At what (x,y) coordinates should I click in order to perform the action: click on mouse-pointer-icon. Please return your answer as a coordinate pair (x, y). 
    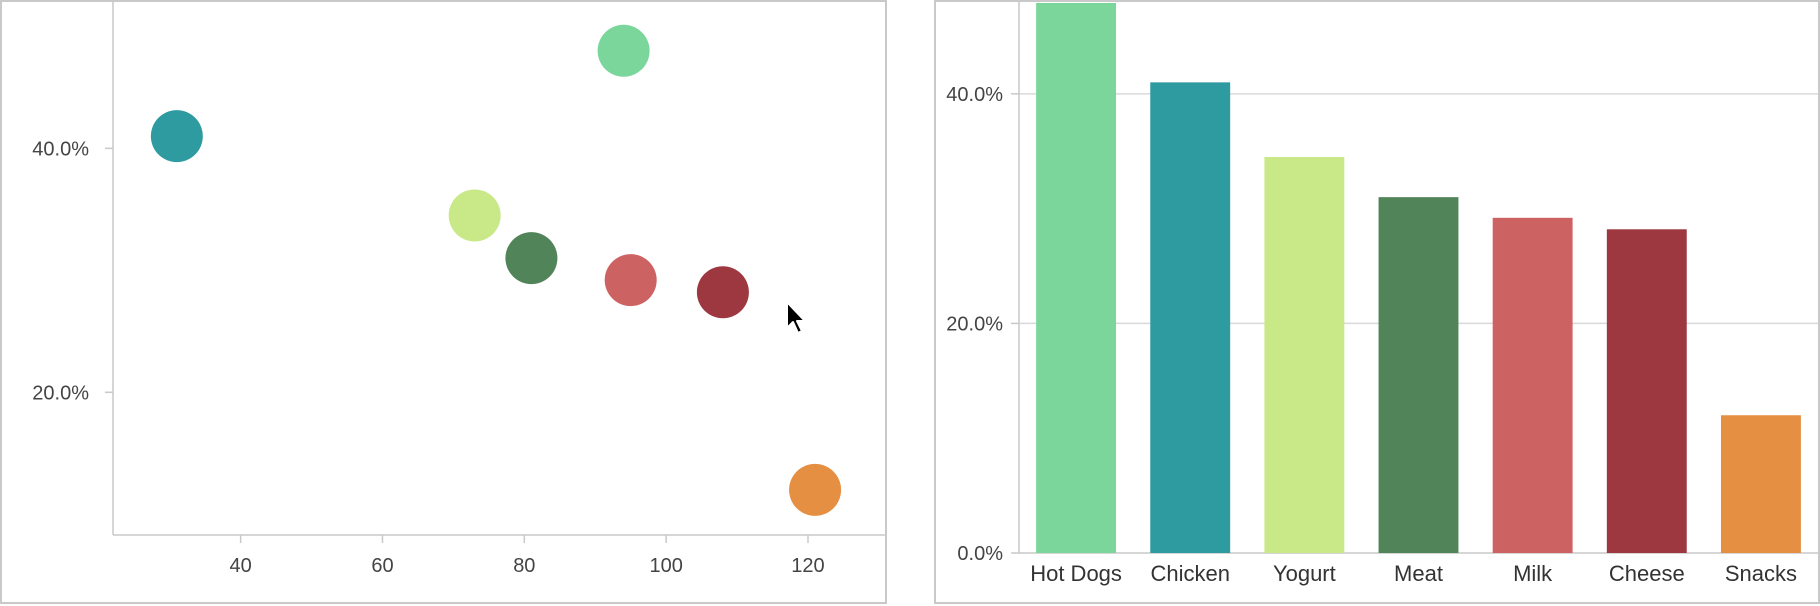
    Looking at the image, I should click on (796, 317).